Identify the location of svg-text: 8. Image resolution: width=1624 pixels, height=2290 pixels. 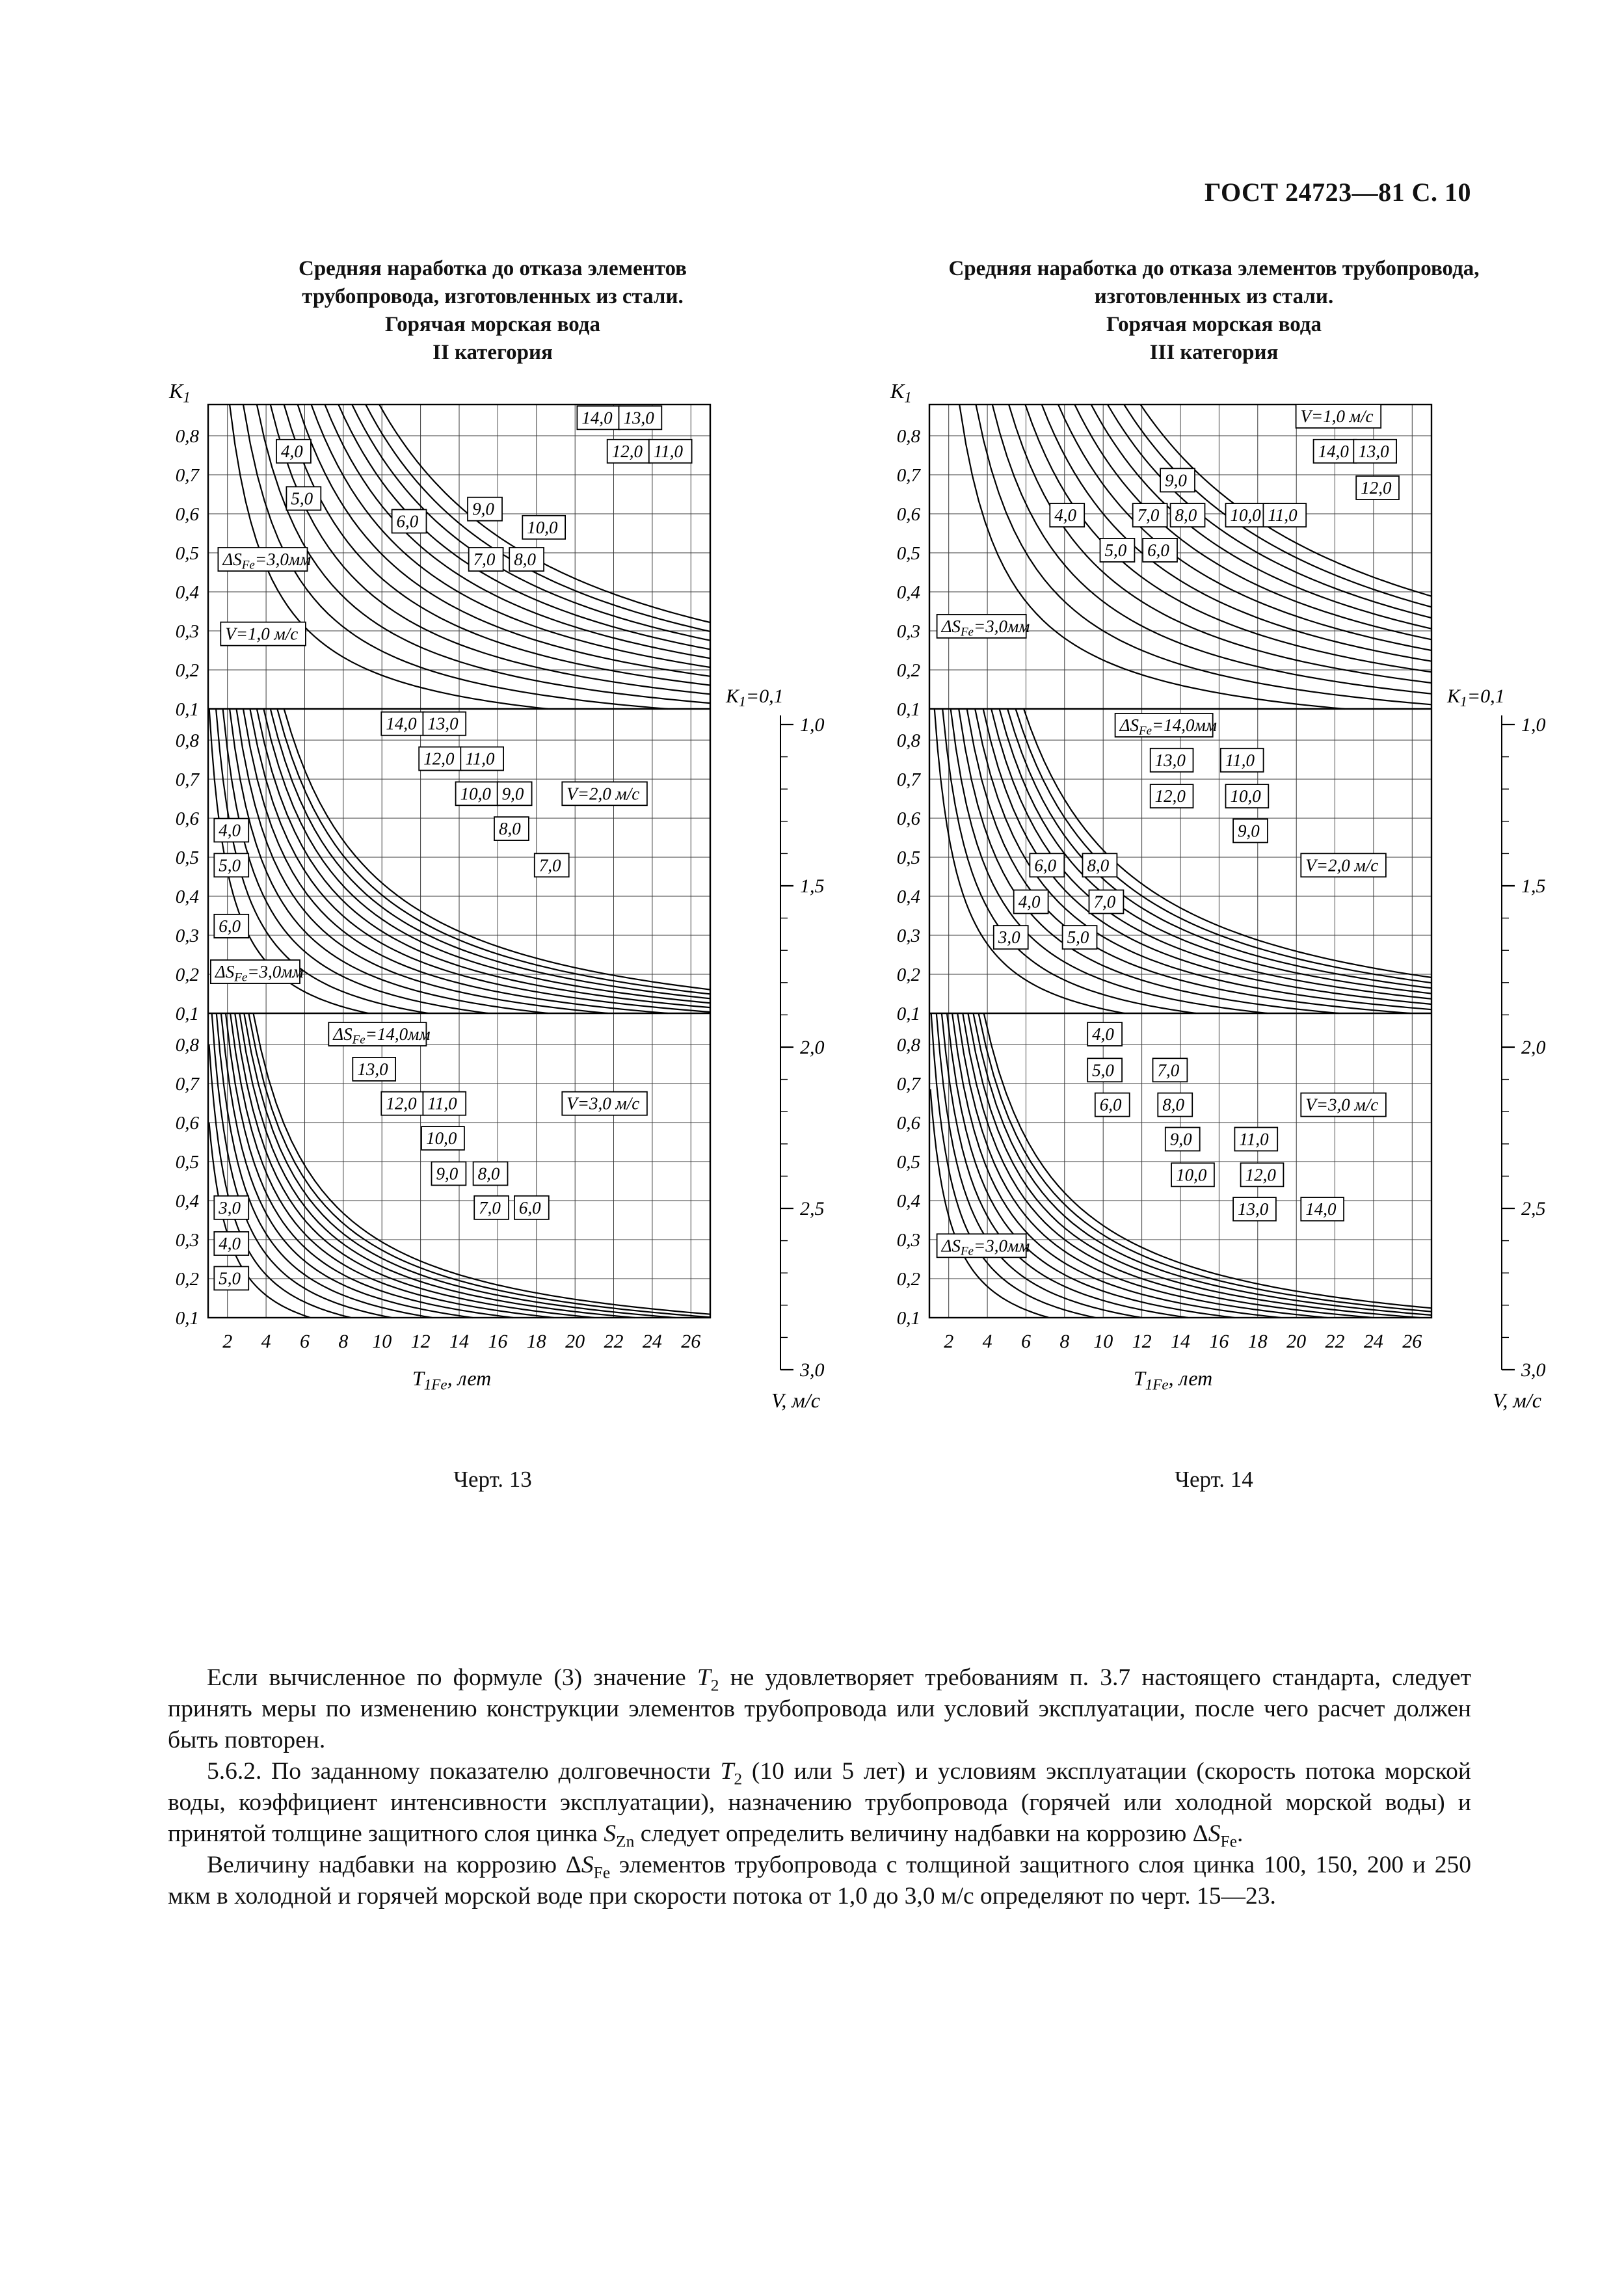
(1064, 1341).